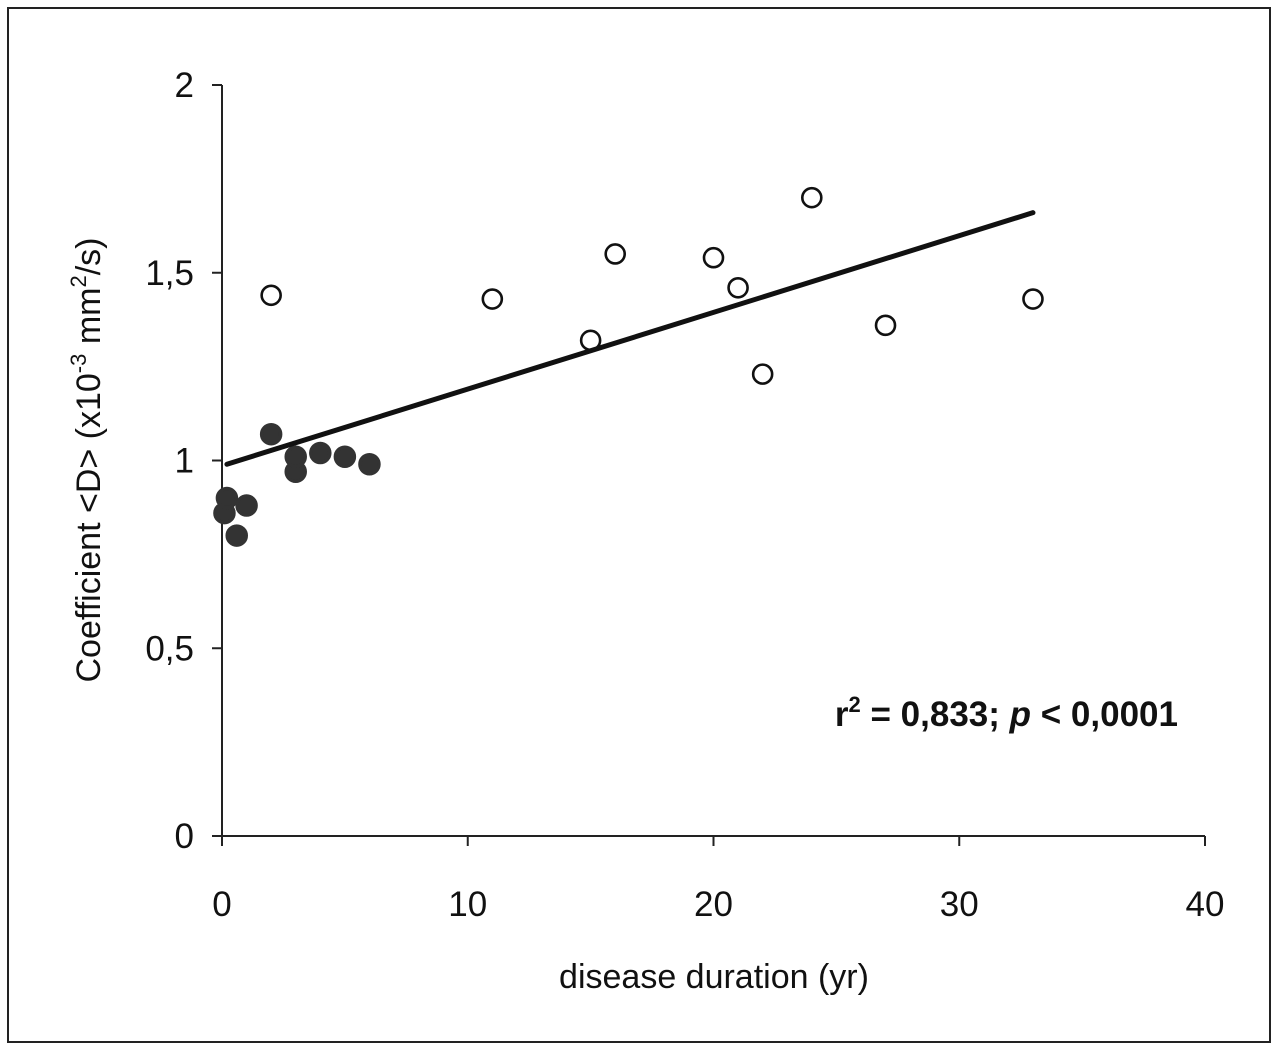  What do you see at coordinates (718, 880) in the screenshot?
I see `x-axis-ticks: 0 10 20 30 40` at bounding box center [718, 880].